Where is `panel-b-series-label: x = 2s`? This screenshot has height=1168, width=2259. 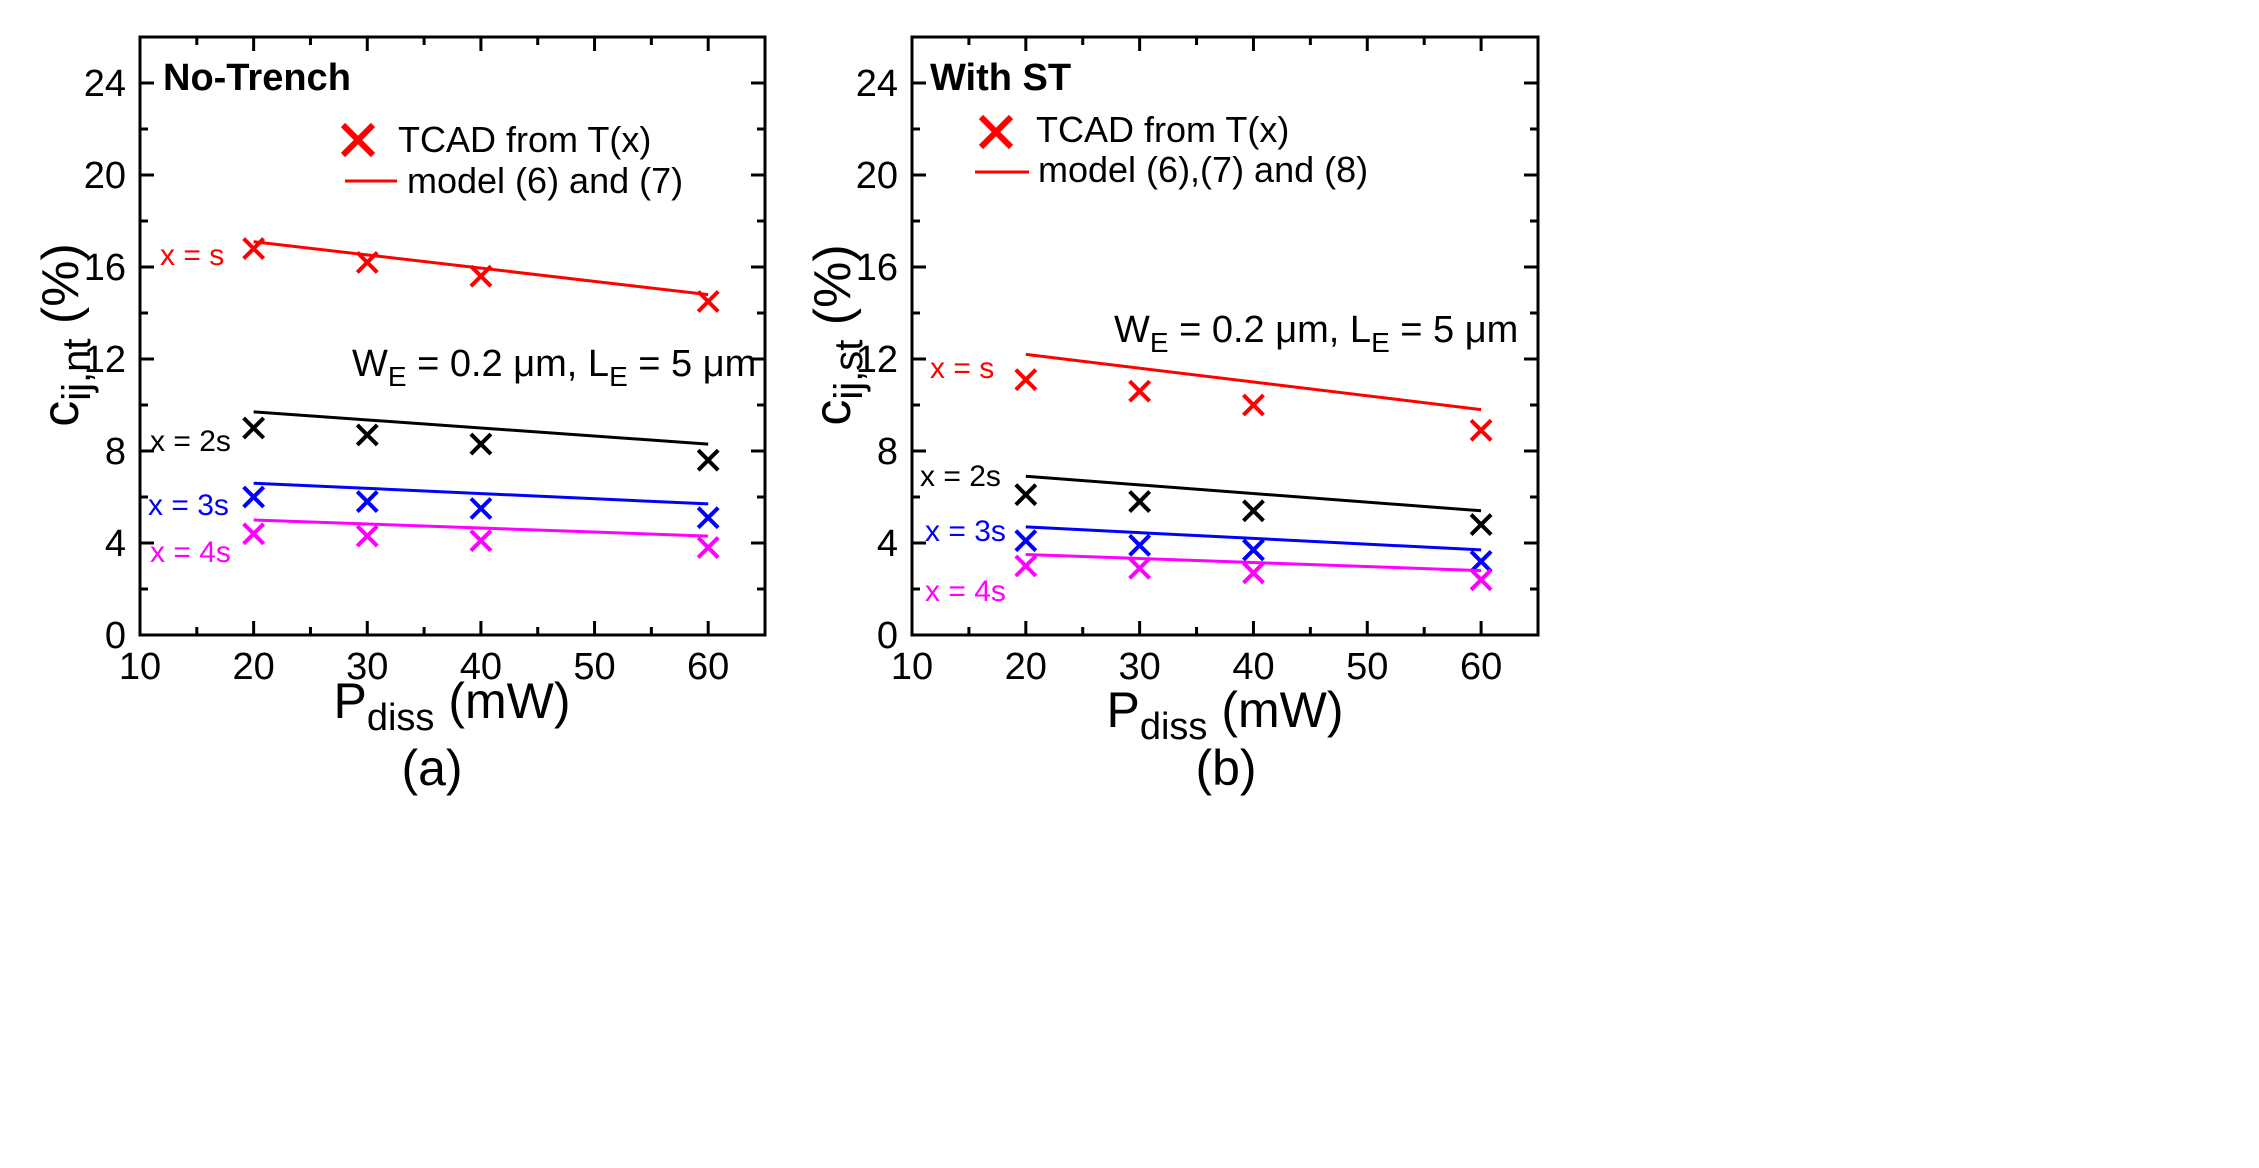
panel-b-series-label: x = 2s is located at coordinates (960, 476).